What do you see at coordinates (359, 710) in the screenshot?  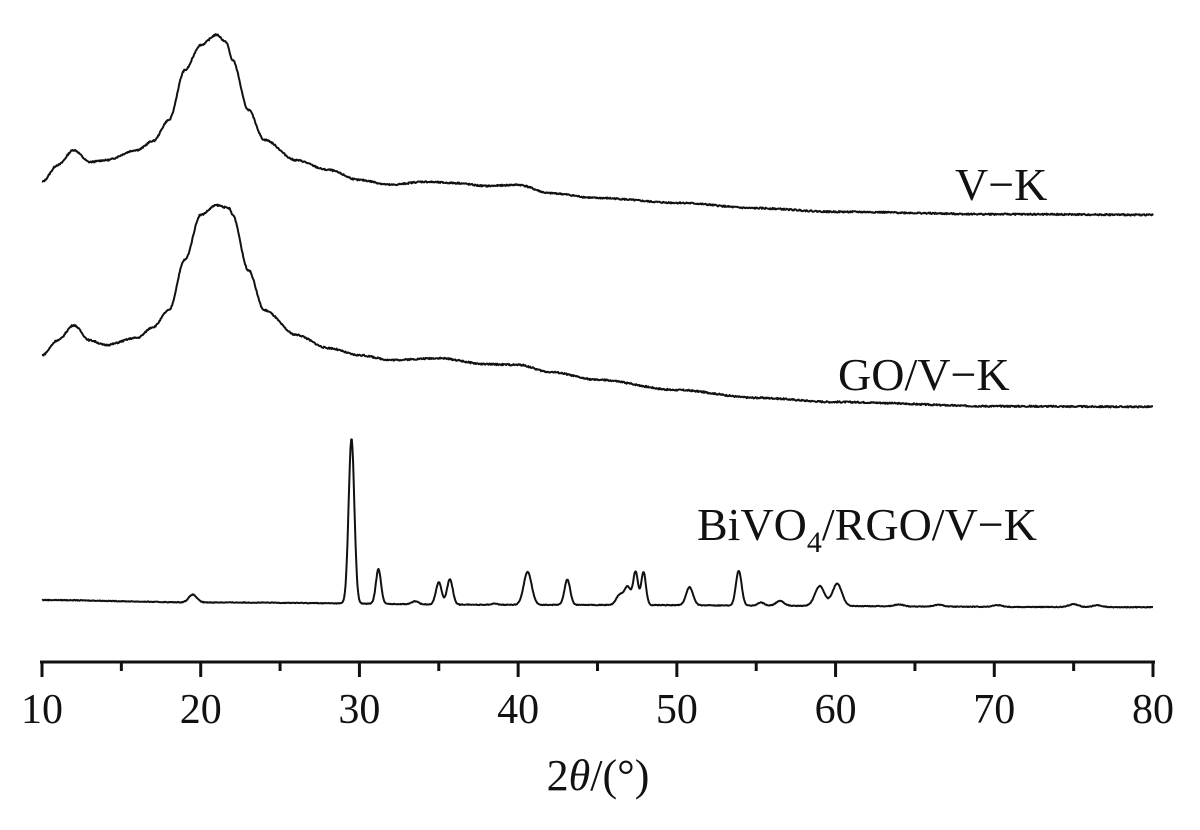 I see `x-tick-label: 30` at bounding box center [359, 710].